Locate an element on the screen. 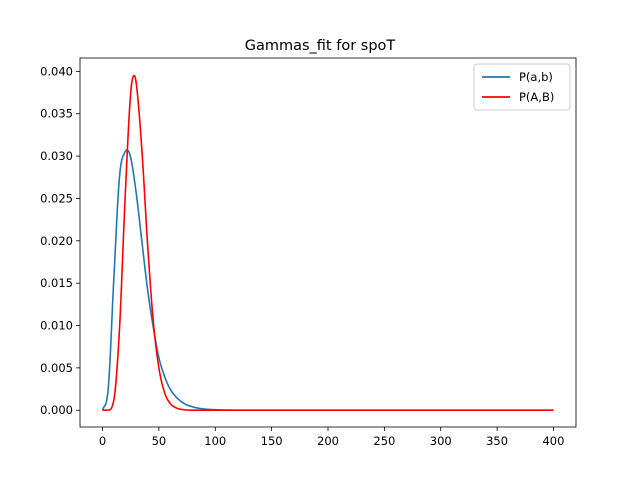  y-tick-label: 0.020 is located at coordinates (56, 241).